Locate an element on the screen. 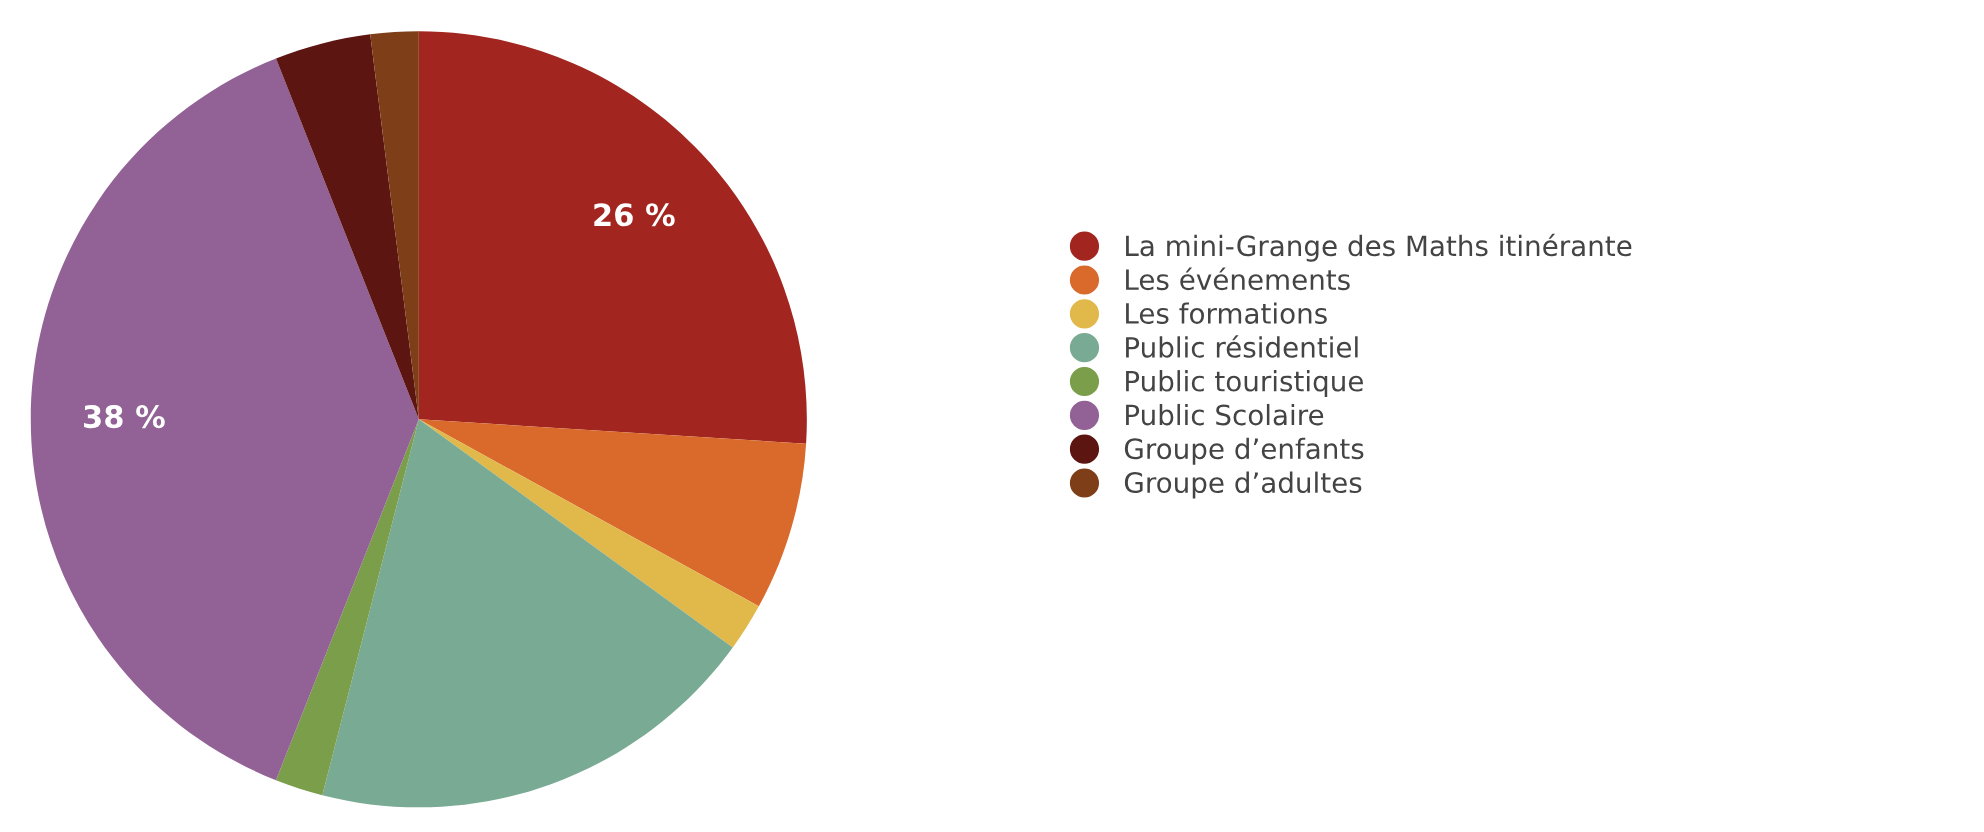  legend-label: La mini-Grange des Maths itinérante is located at coordinates (1379, 247).